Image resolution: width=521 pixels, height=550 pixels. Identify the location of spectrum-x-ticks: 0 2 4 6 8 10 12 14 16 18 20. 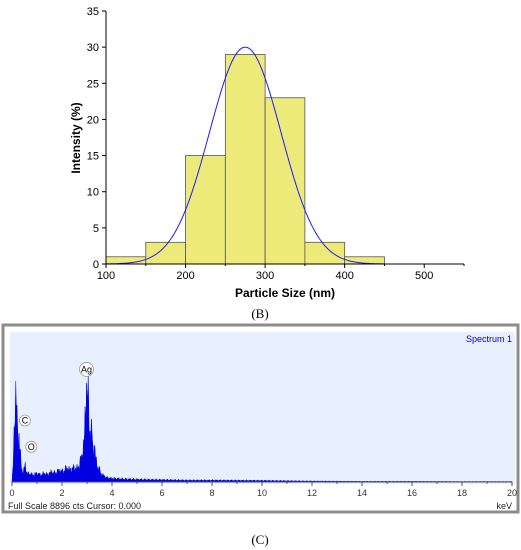
(263, 489).